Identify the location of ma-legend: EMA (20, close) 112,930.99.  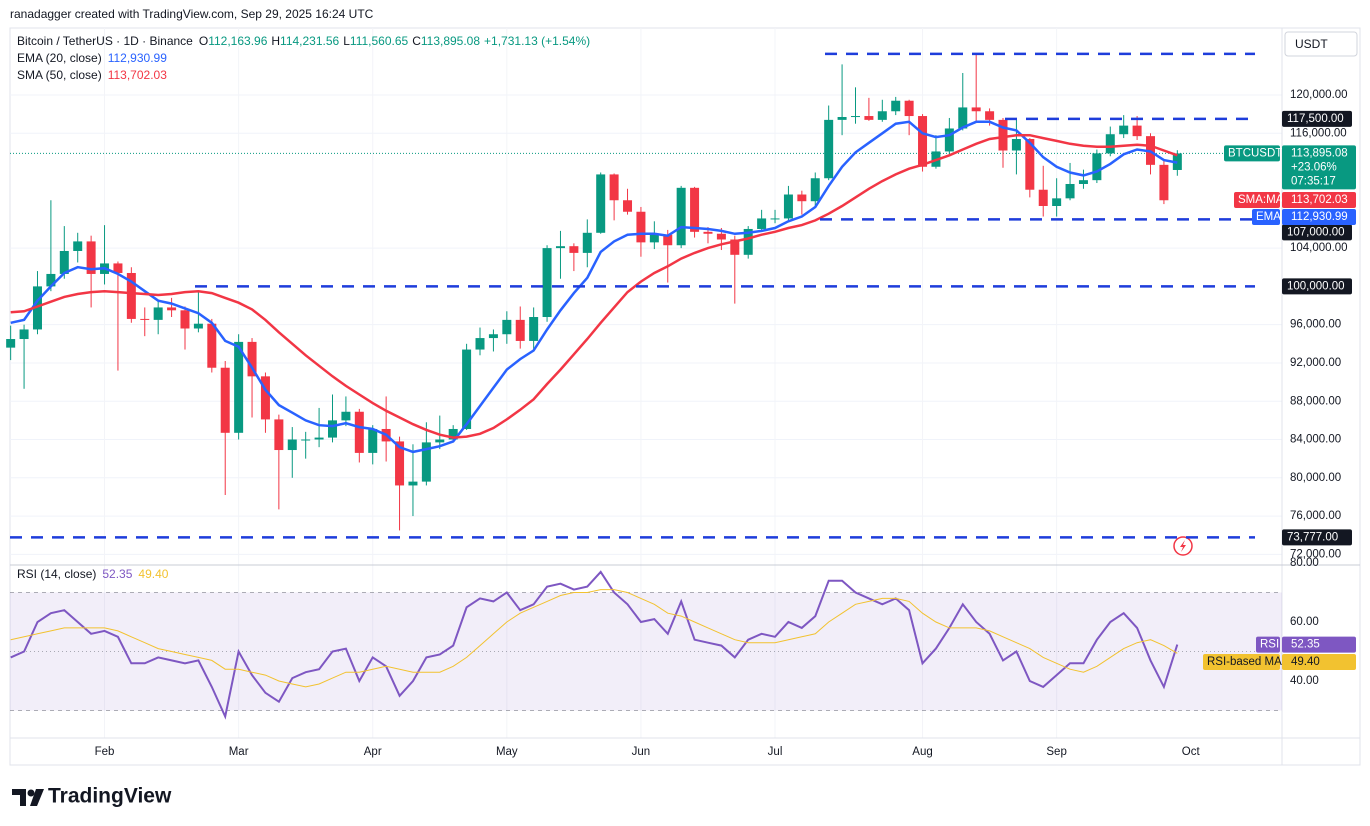
(92, 58).